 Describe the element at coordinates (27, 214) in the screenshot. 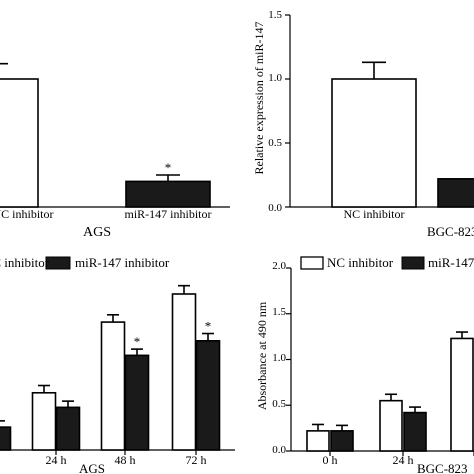

I see `panel-a-bar-label-nc: NC inhibitor` at that location.